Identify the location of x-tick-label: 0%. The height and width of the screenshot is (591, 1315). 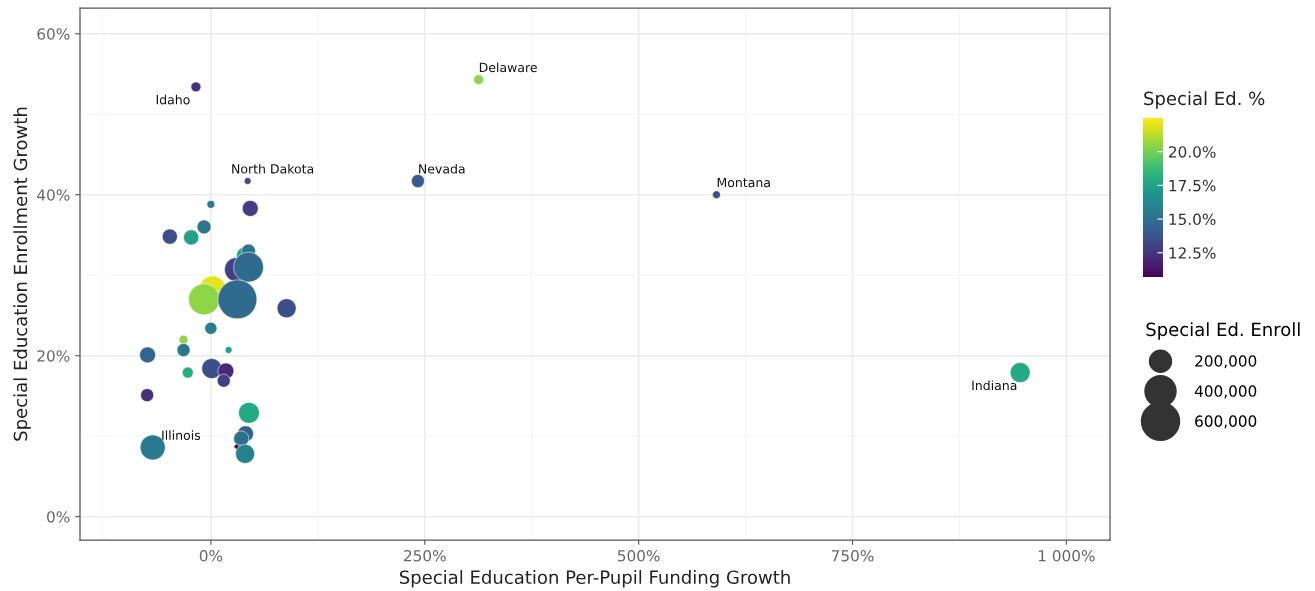
(211, 555).